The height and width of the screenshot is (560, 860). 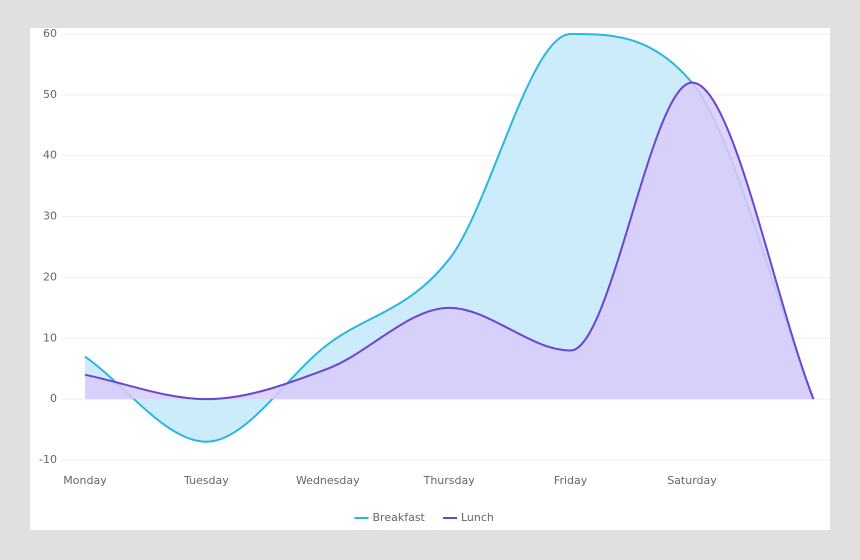 What do you see at coordinates (449, 480) in the screenshot?
I see `x-tick-label: Thursday` at bounding box center [449, 480].